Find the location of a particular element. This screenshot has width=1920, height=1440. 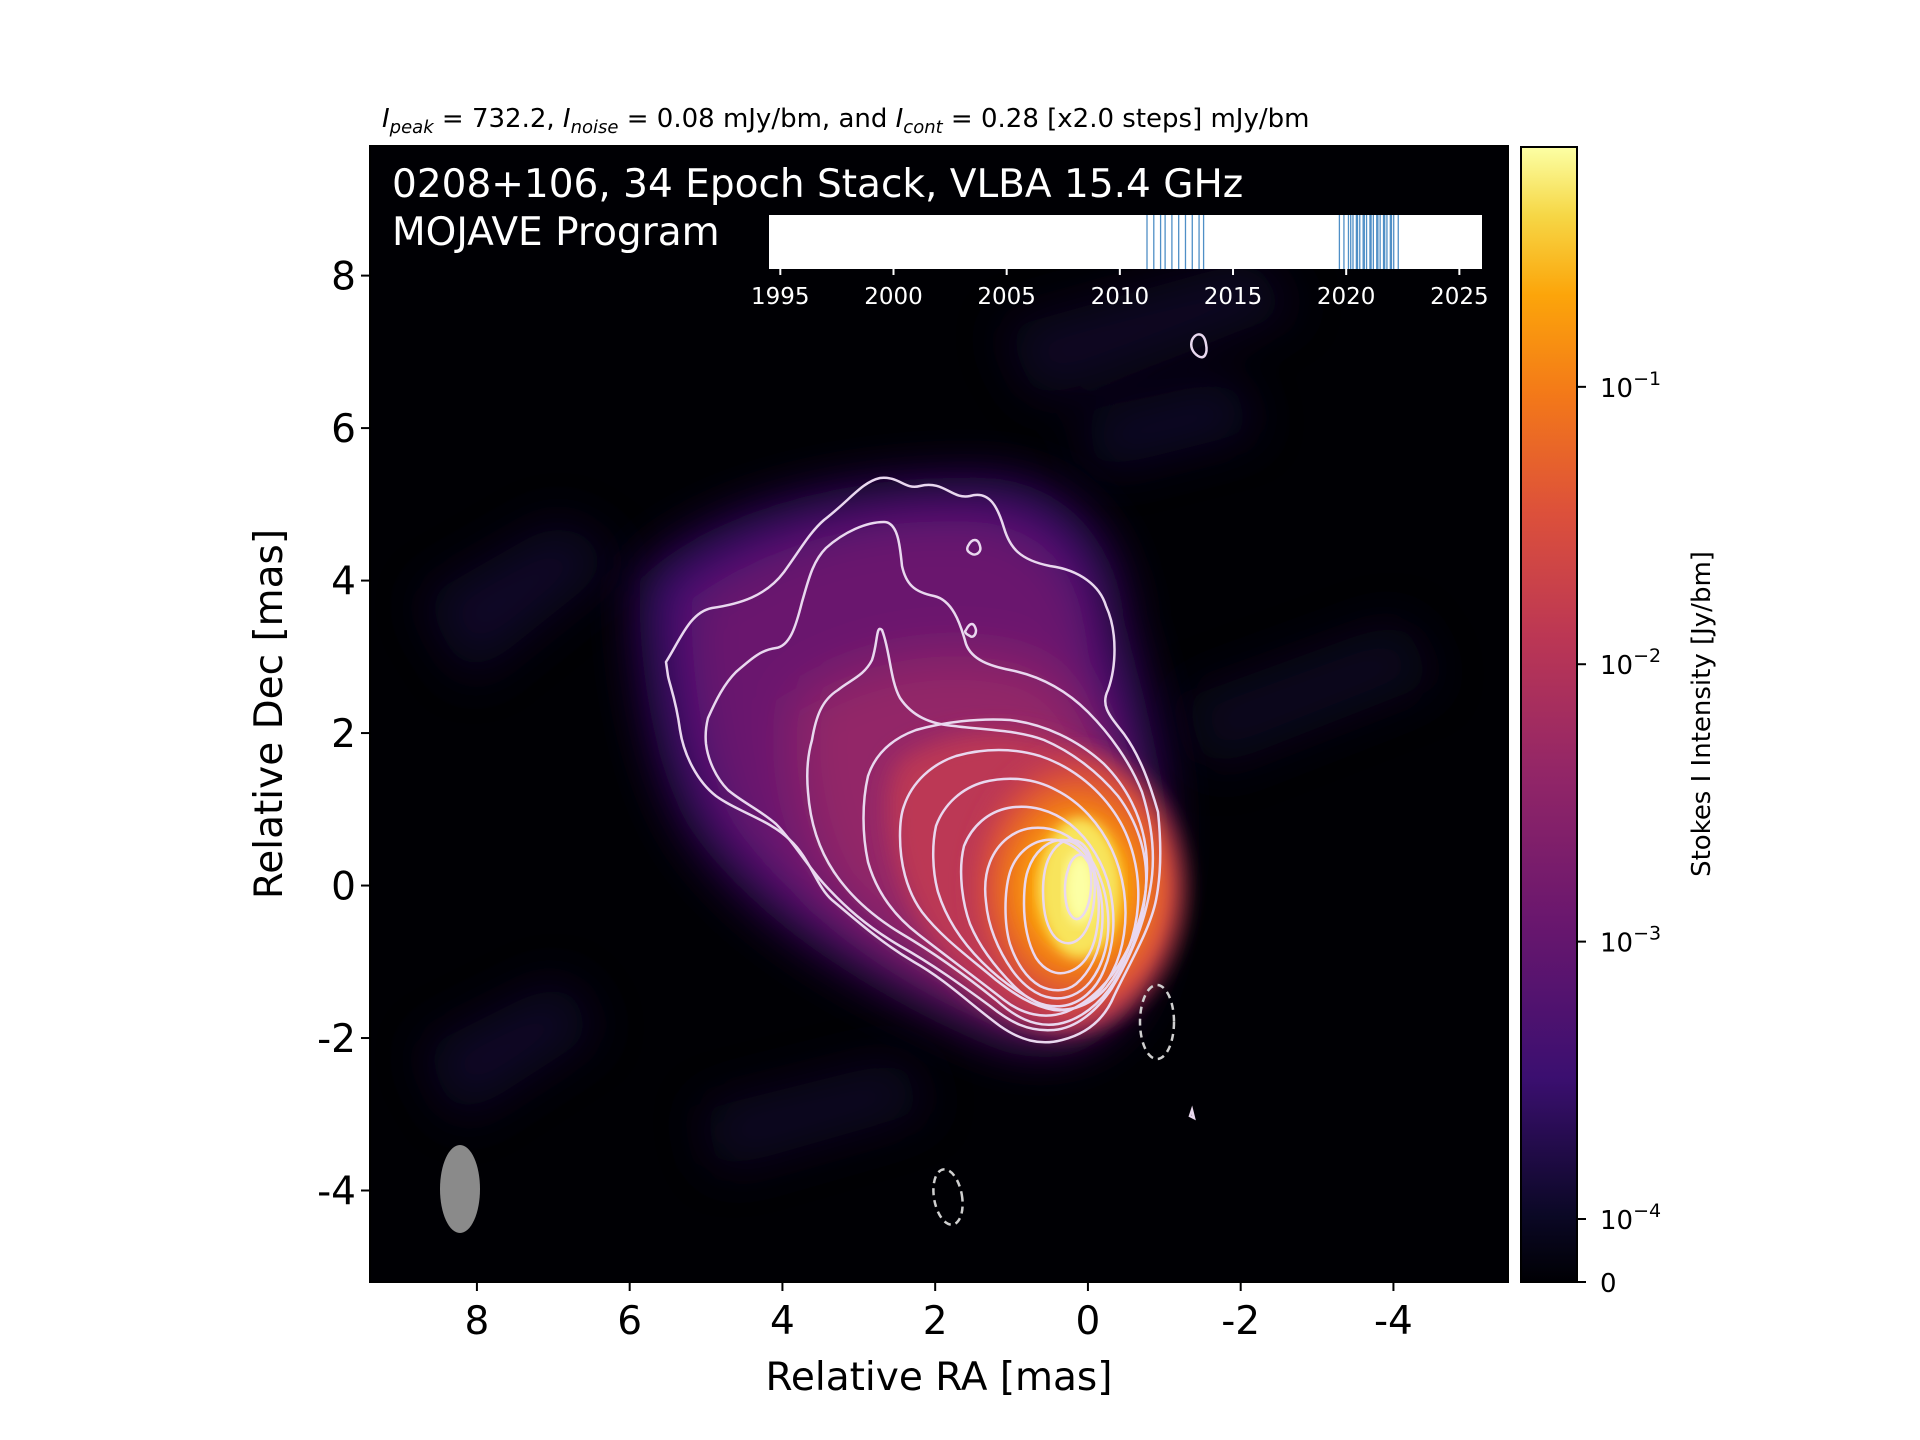

x-tick-label: 8 is located at coordinates (477, 1321).